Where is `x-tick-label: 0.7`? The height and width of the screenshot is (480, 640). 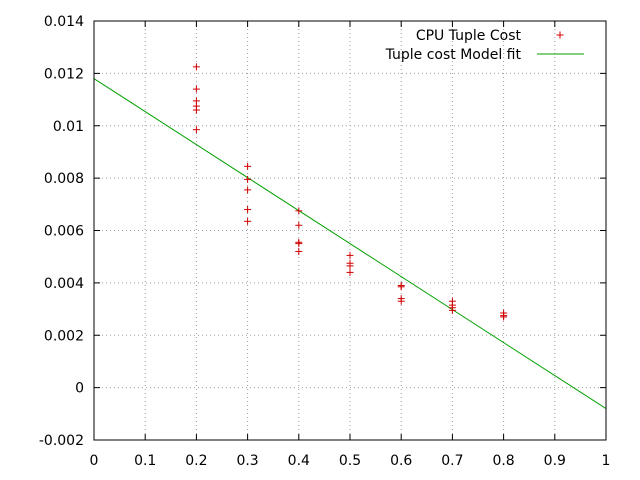
x-tick-label: 0.7 is located at coordinates (452, 461).